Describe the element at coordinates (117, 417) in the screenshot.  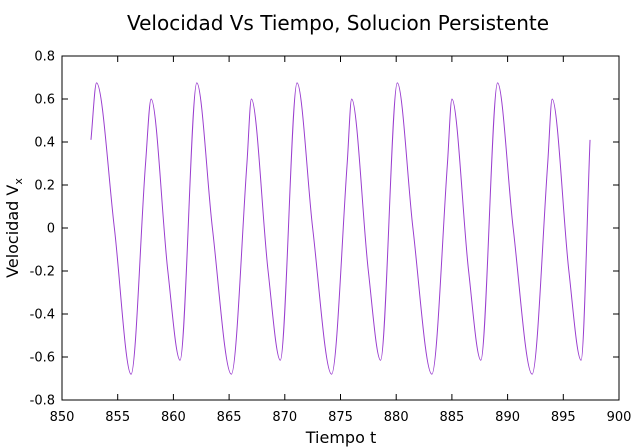
I see `x-tick-label: 855` at that location.